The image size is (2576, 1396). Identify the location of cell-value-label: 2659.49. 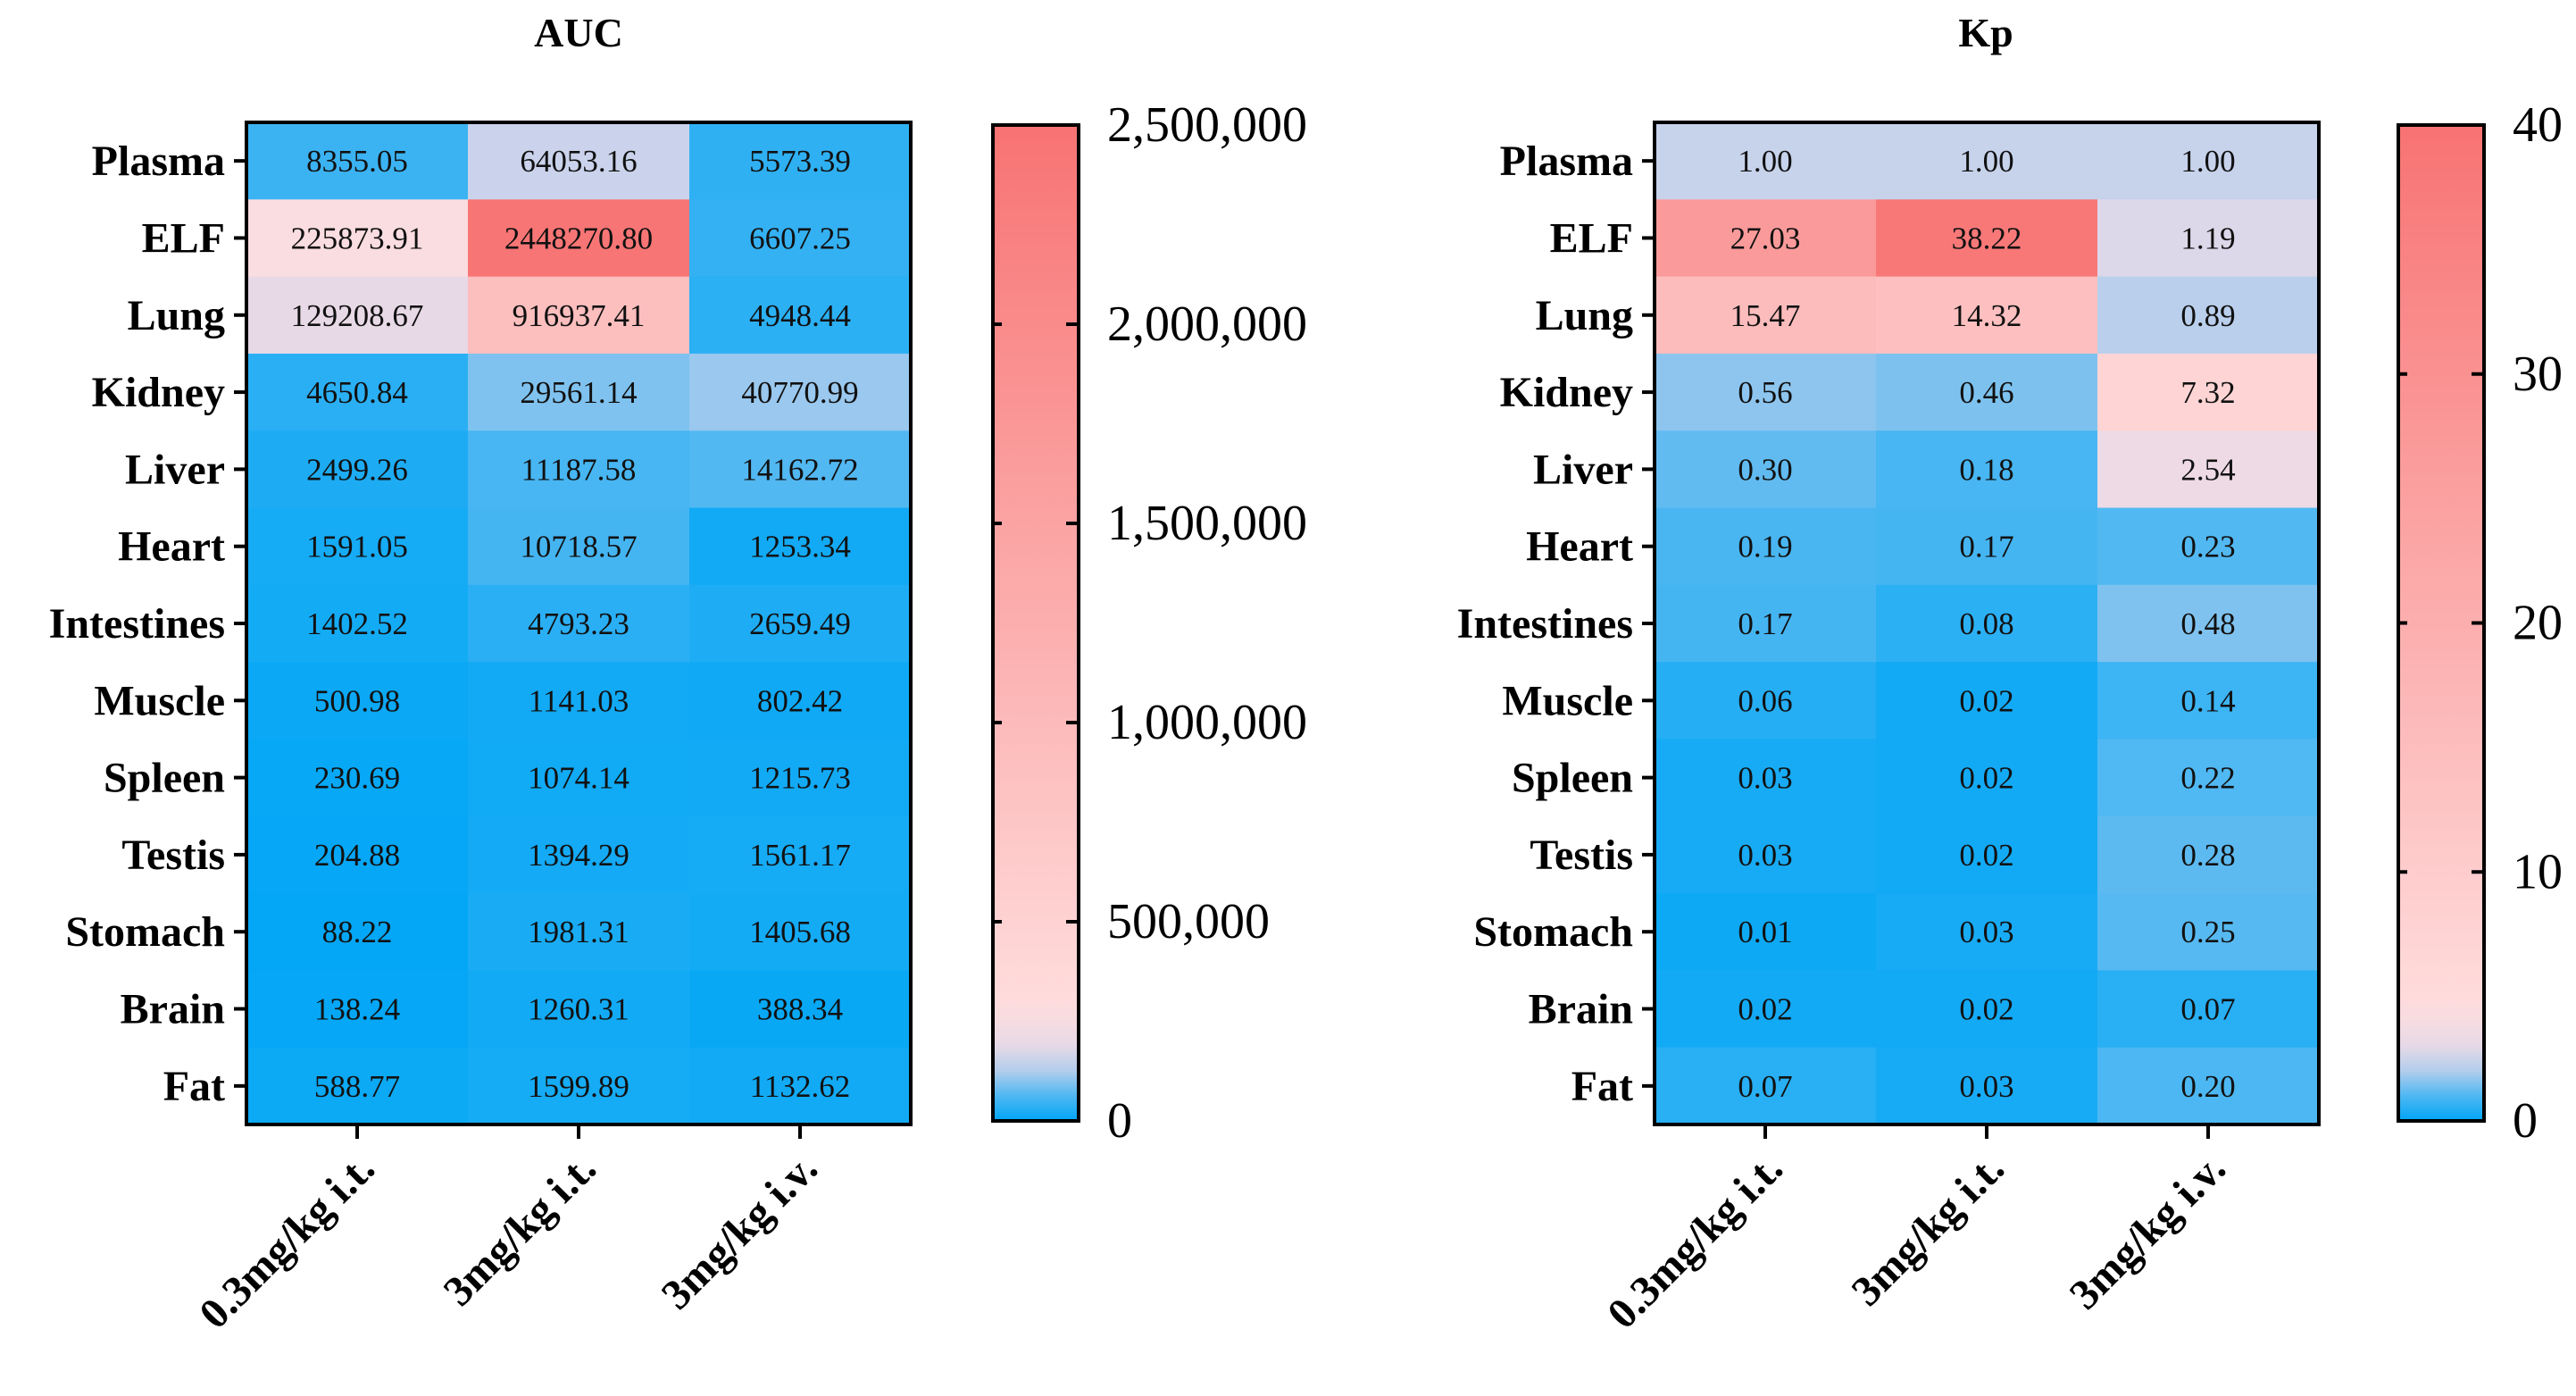
(800, 623).